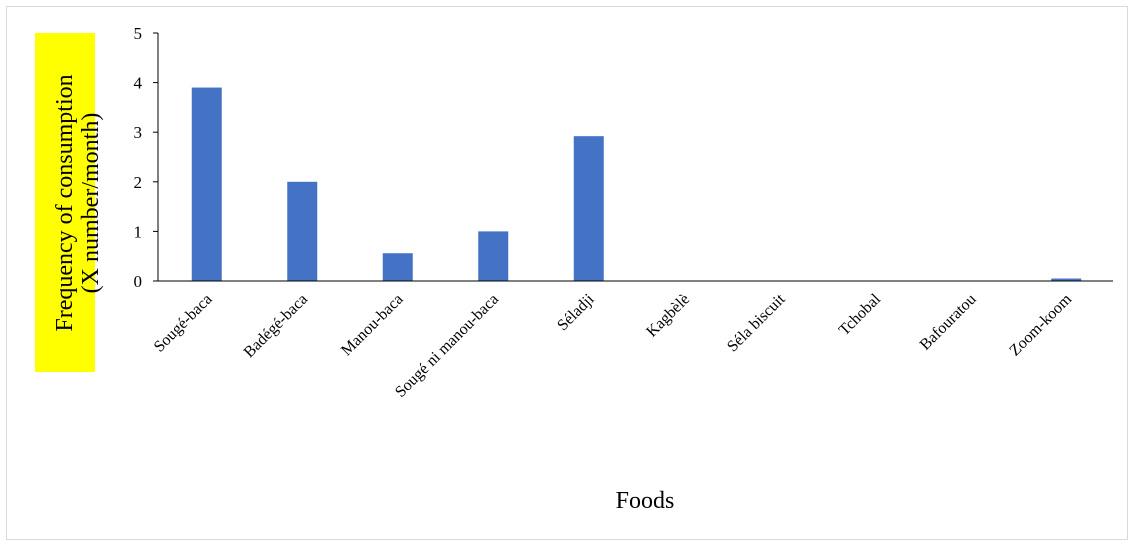  I want to click on x-category-label: Sougé-baca, so click(183, 323).